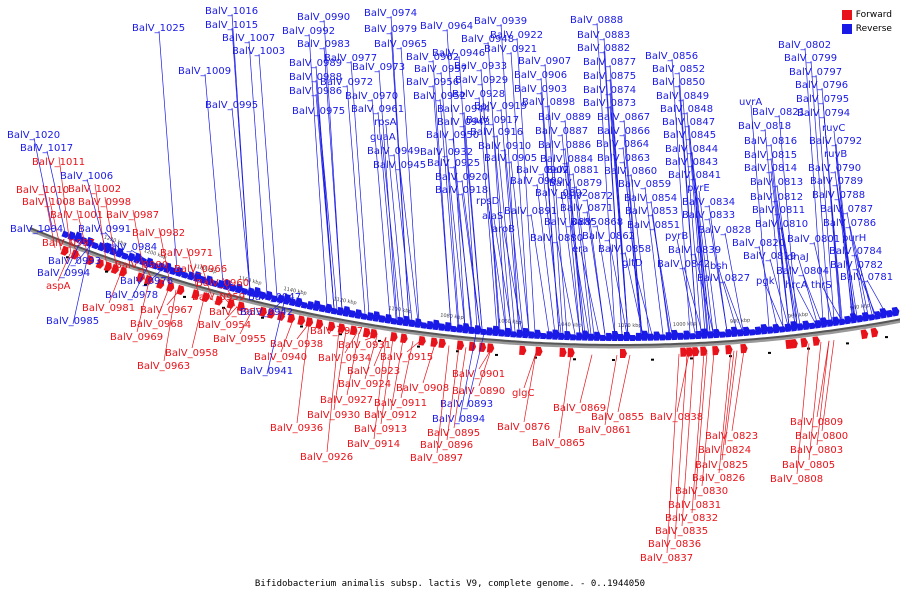 This screenshot has height=604, width=900. Describe the element at coordinates (781, 224) in the screenshot. I see `gene-label: BalV_0810` at that location.